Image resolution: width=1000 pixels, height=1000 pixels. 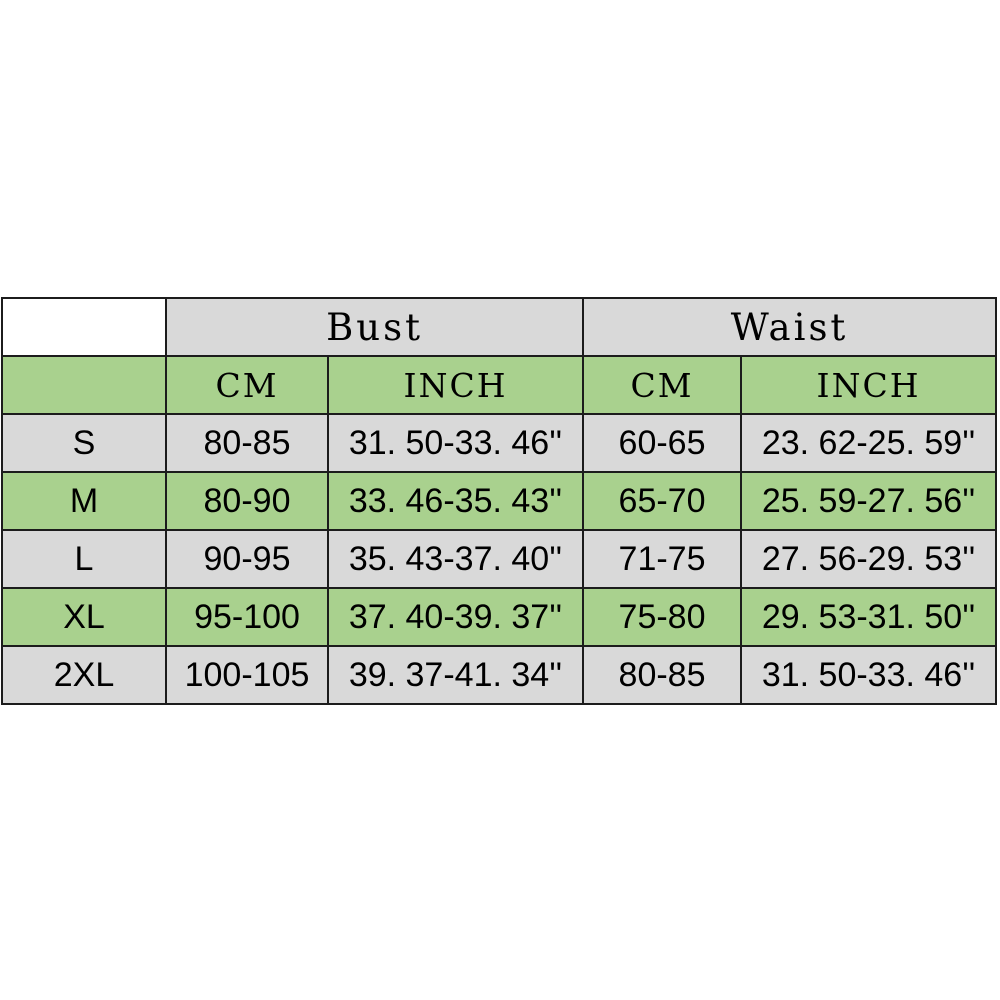 What do you see at coordinates (869, 675) in the screenshot?
I see `waist-inch-value: 31. 50-33. 46''` at bounding box center [869, 675].